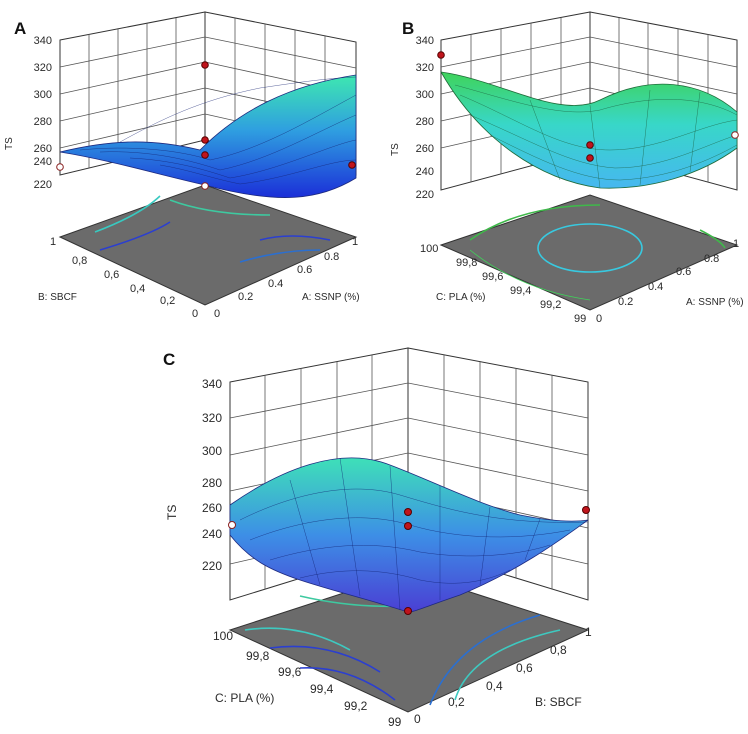  I want to click on panel-b-surface, so click(589, 130).